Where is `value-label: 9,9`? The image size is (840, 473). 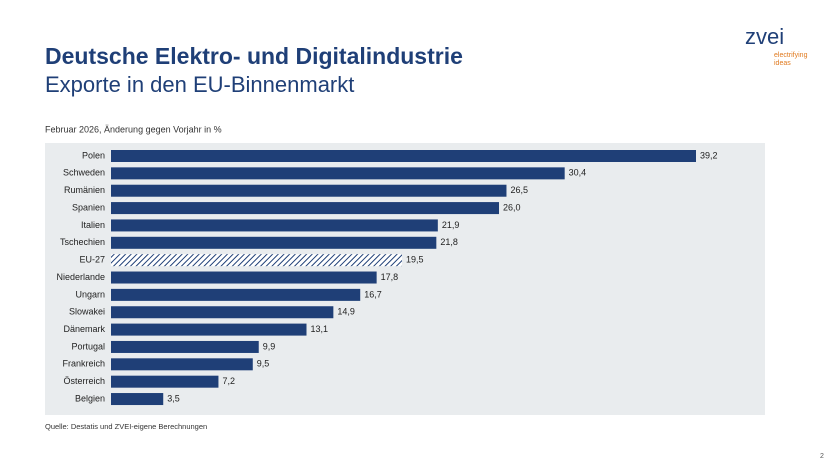 value-label: 9,9 is located at coordinates (269, 346).